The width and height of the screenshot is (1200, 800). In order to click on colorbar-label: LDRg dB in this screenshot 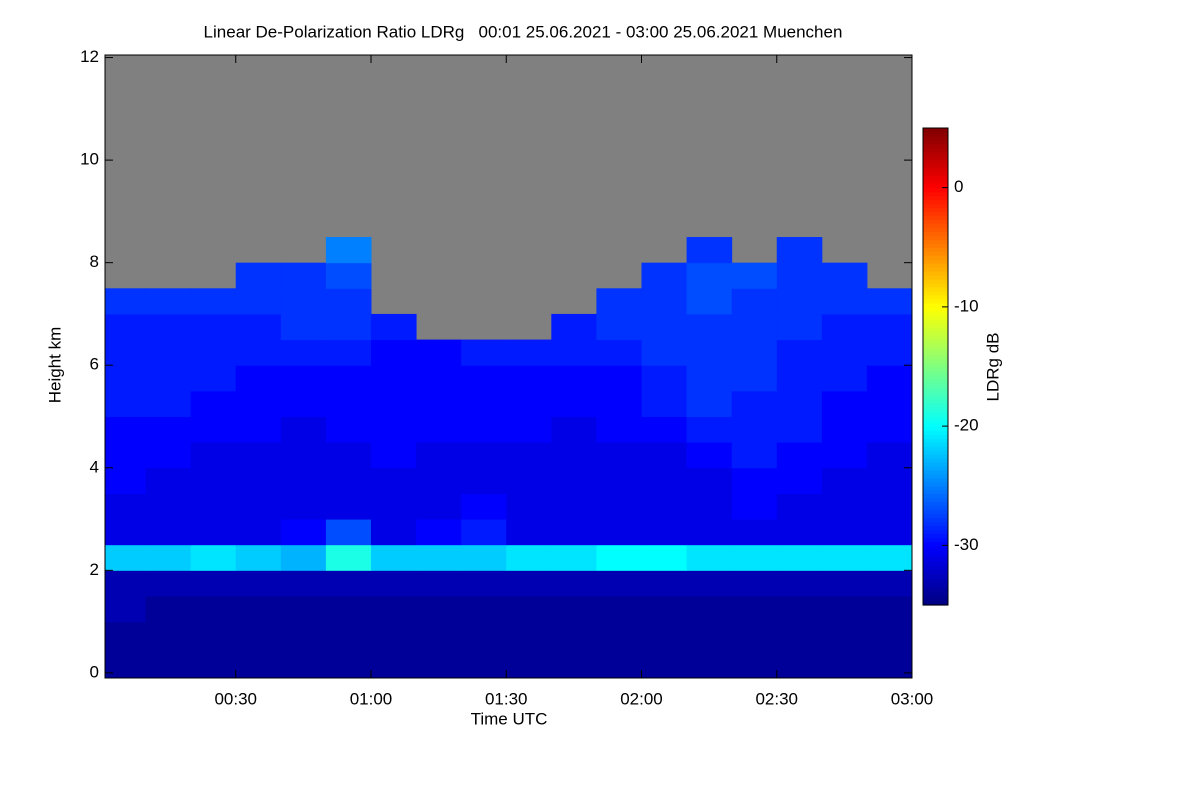, I will do `click(992, 367)`.